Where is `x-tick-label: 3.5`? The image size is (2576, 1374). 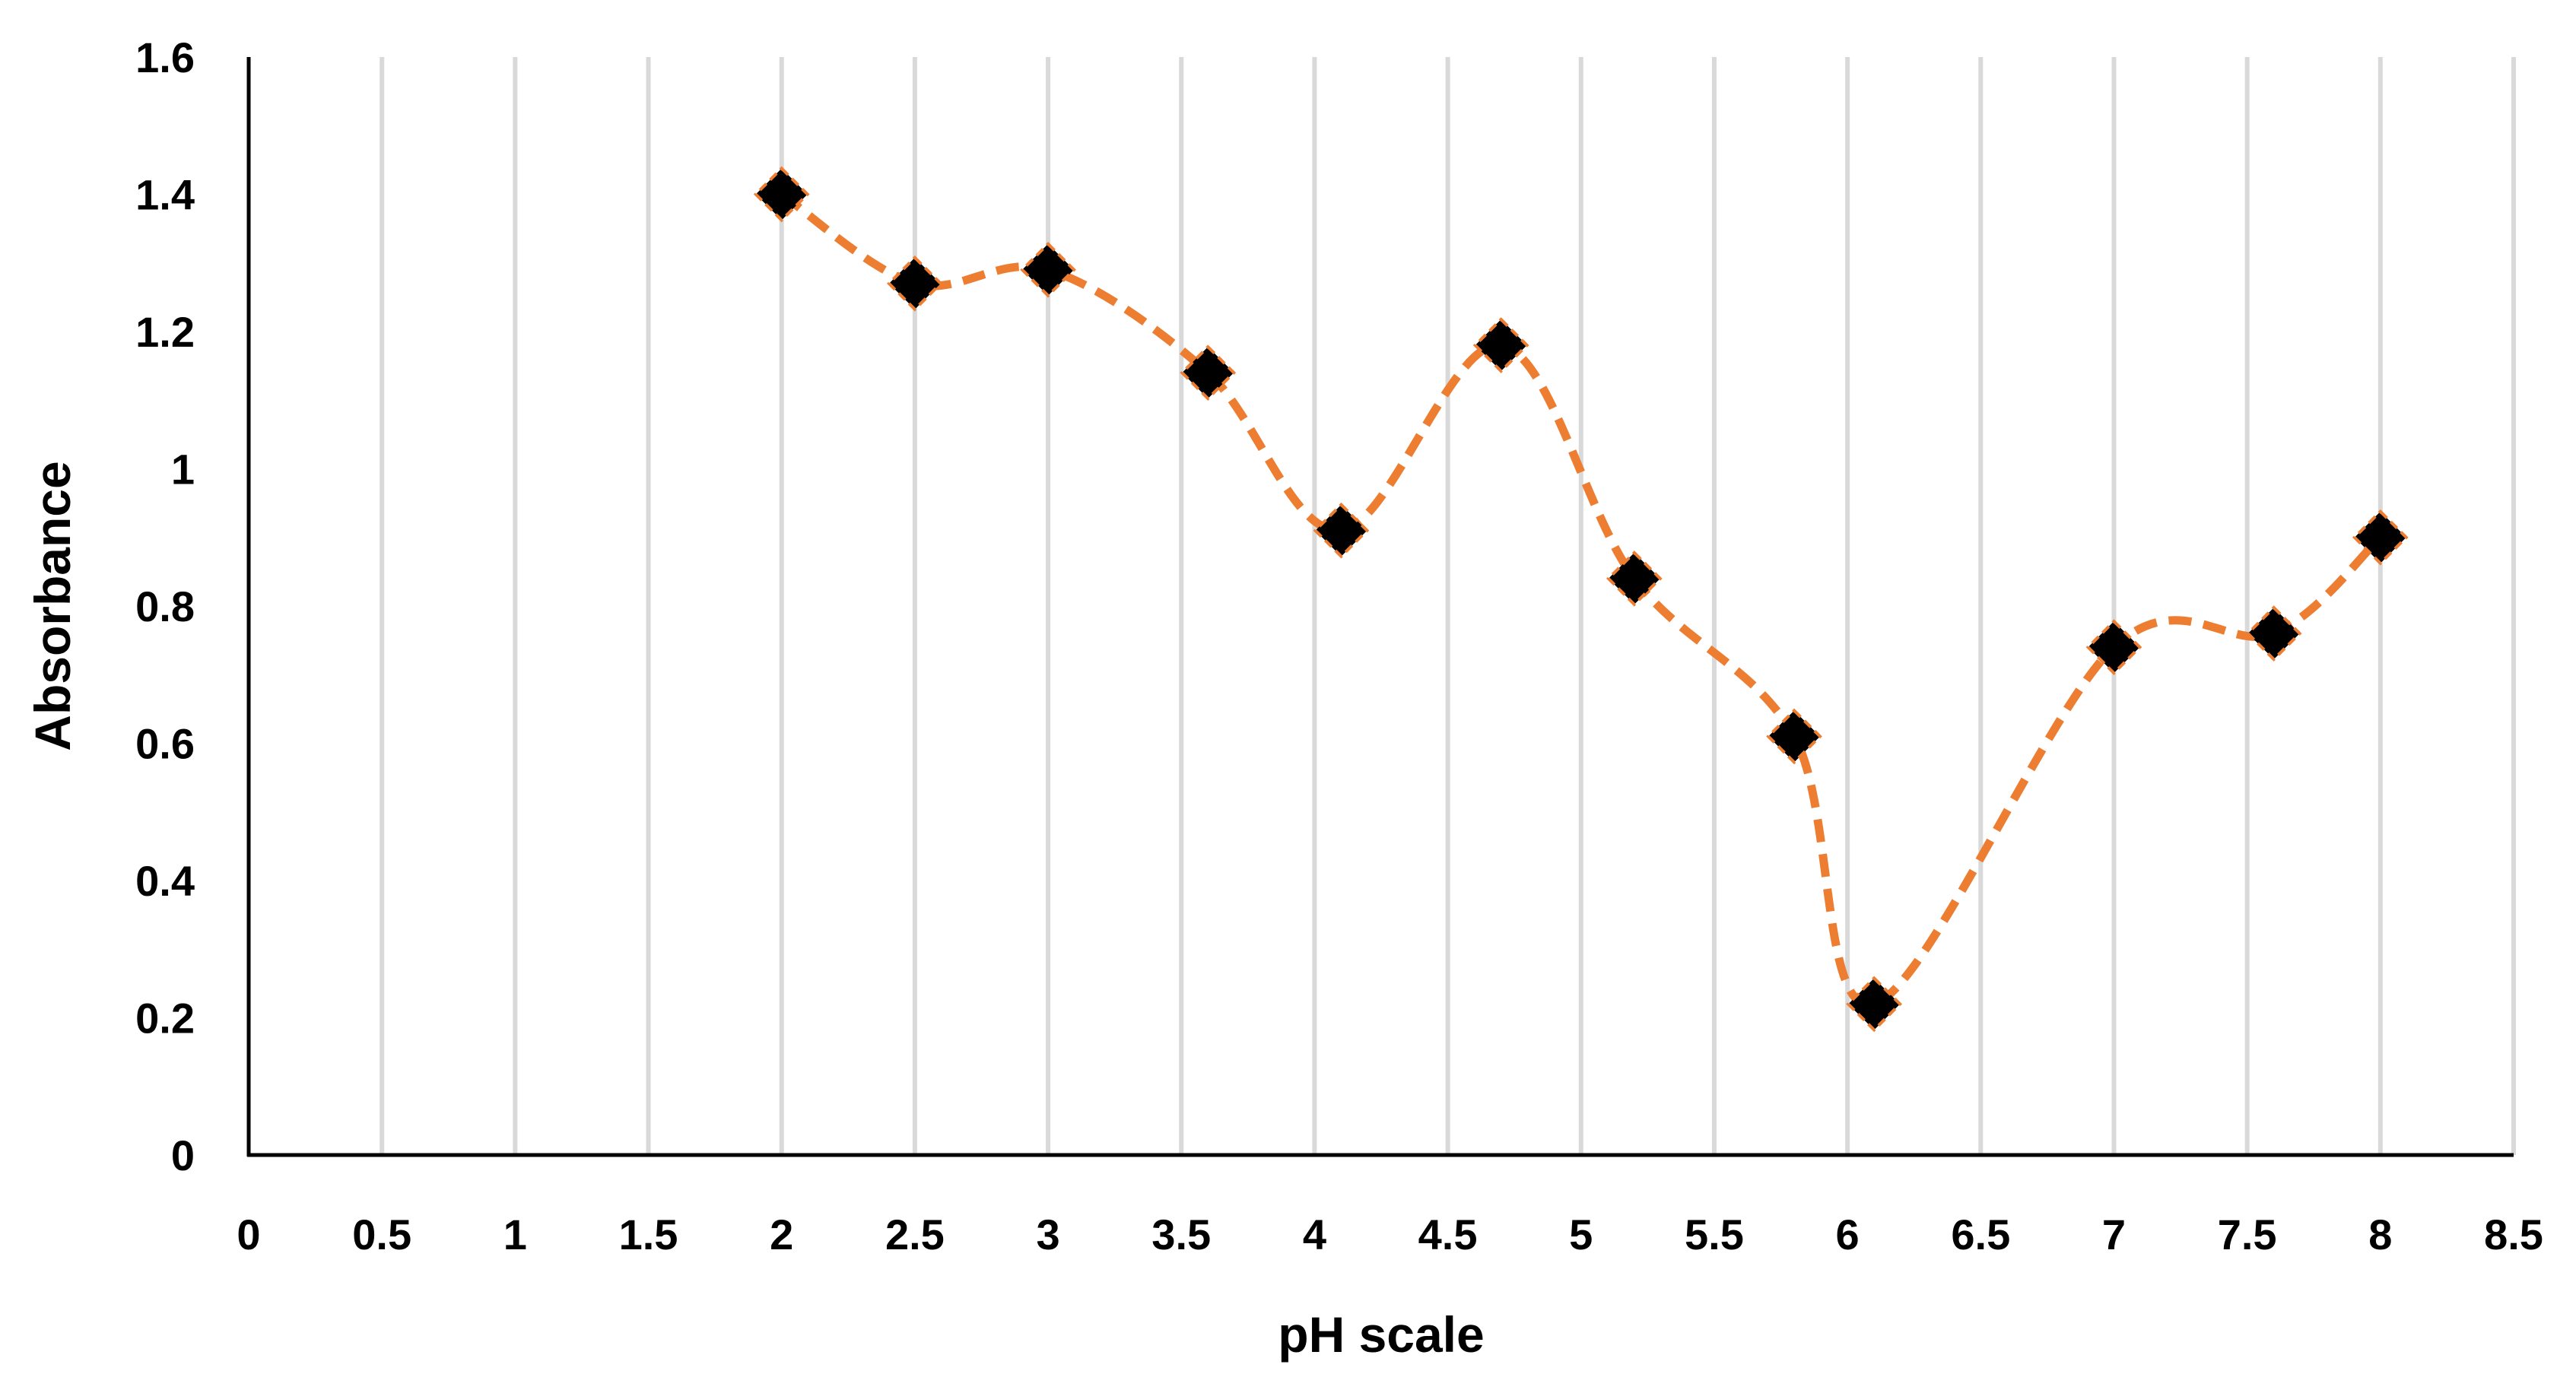 x-tick-label: 3.5 is located at coordinates (1181, 1234).